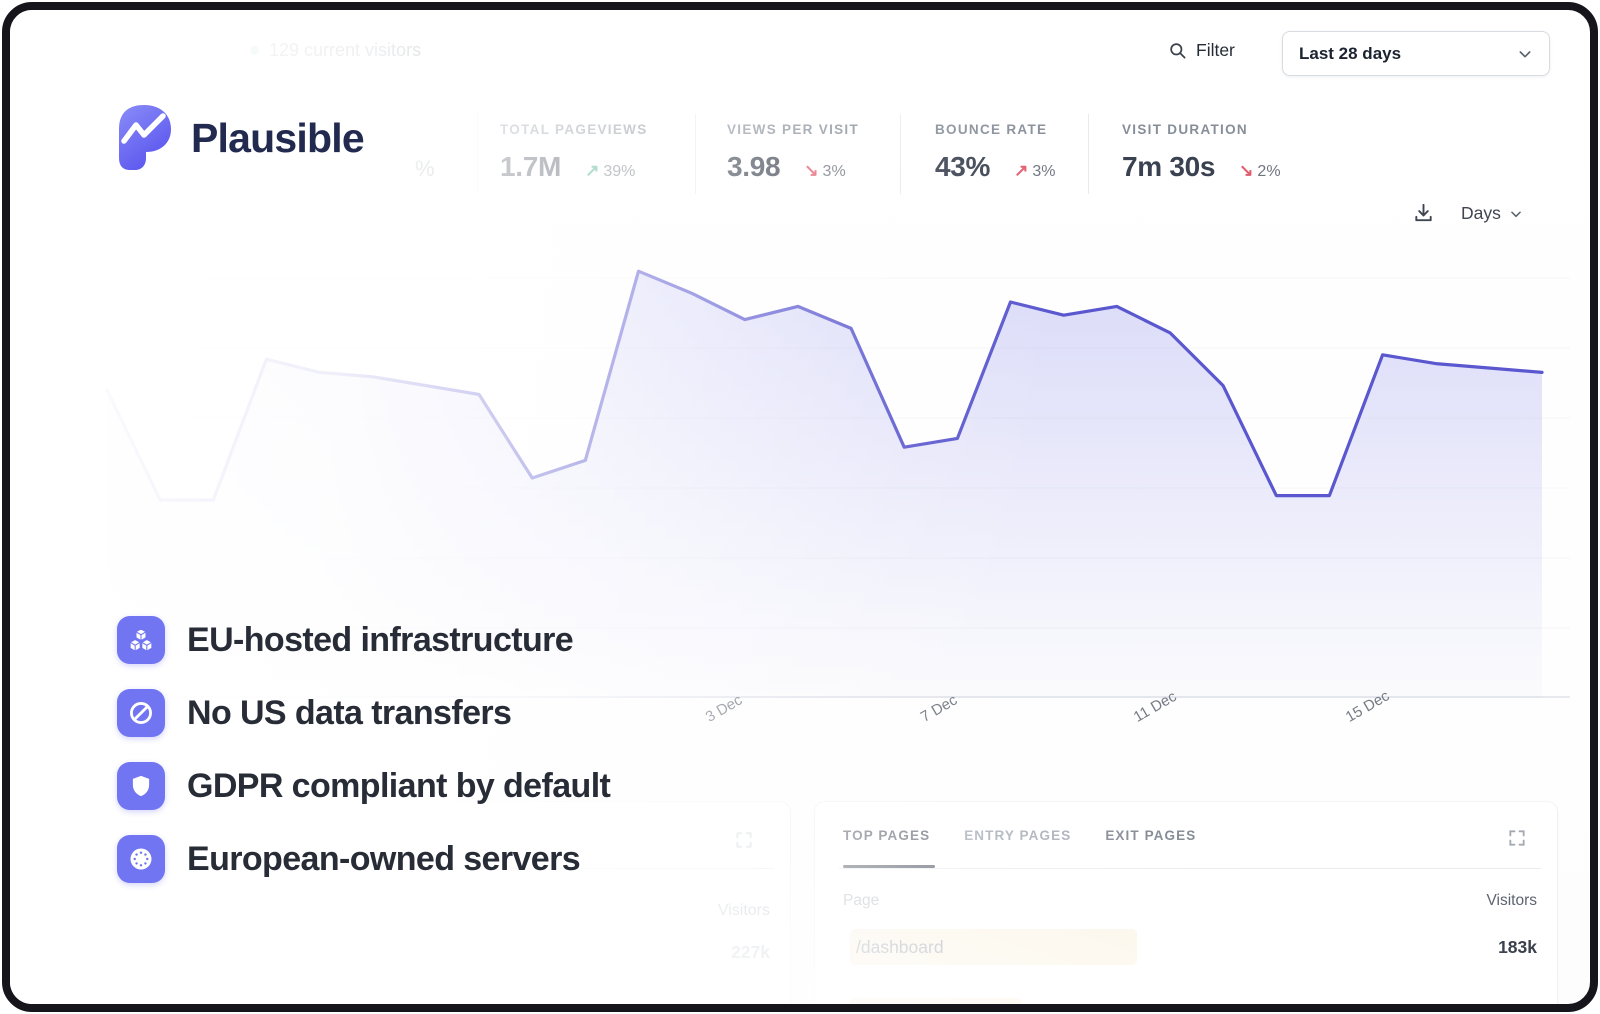 This screenshot has width=1600, height=1014. I want to click on divider, so click(1190, 868).